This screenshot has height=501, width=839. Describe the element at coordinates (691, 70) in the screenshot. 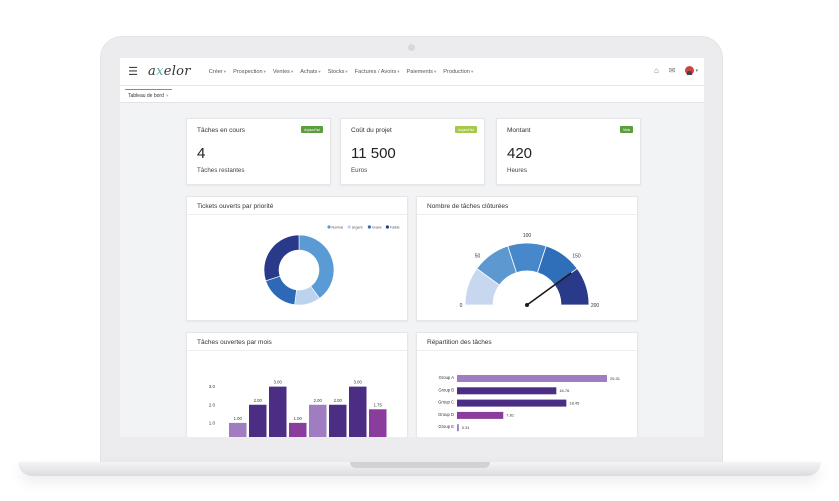

I see `user-menu: ▾` at that location.